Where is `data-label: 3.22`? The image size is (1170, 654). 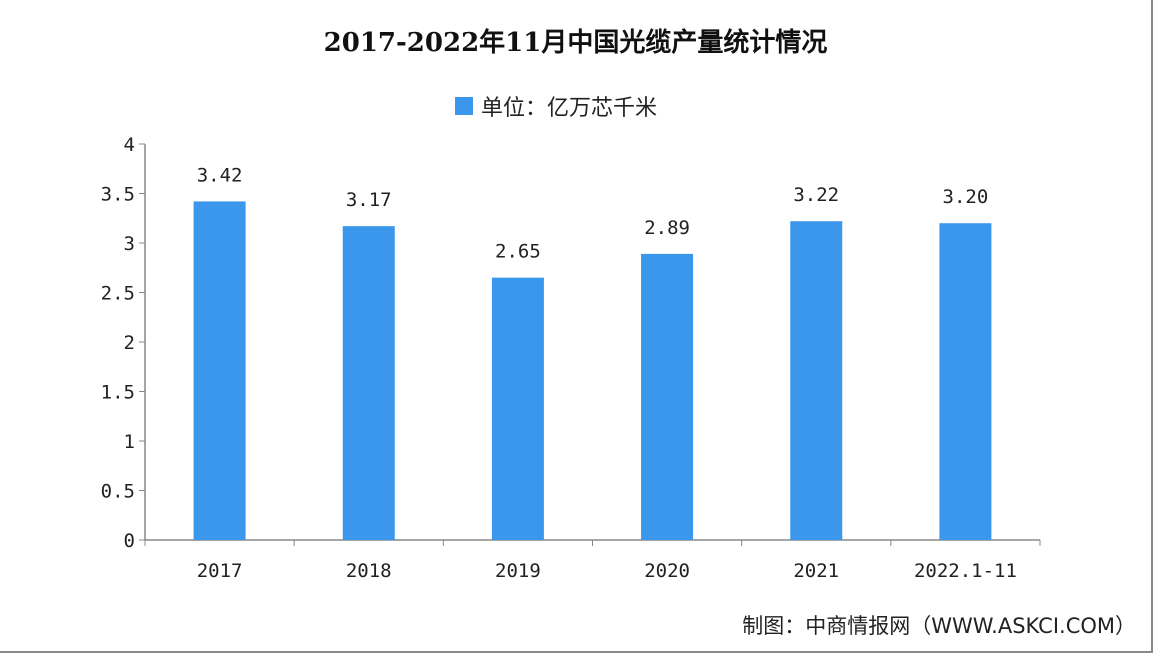
data-label: 3.22 is located at coordinates (816, 195).